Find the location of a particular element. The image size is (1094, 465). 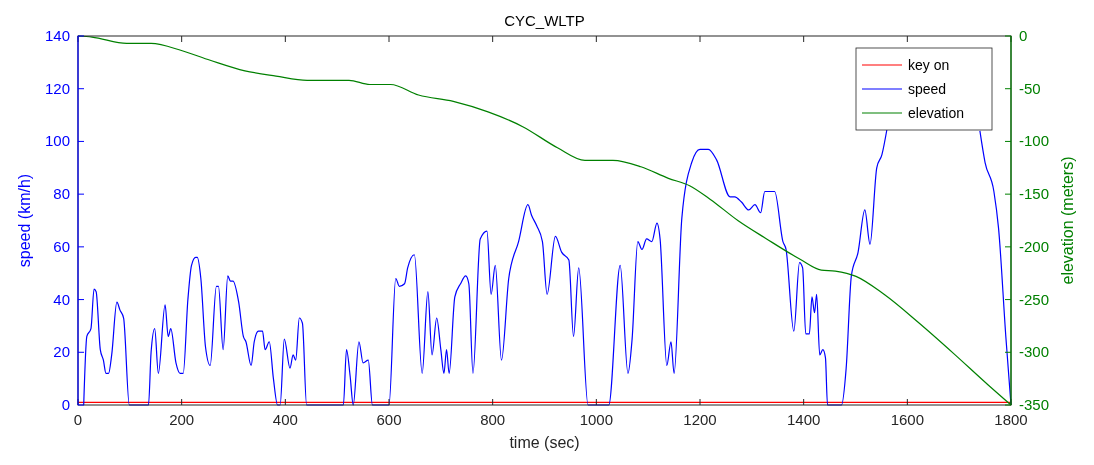

y2-tick-label: -100 is located at coordinates (1034, 141).